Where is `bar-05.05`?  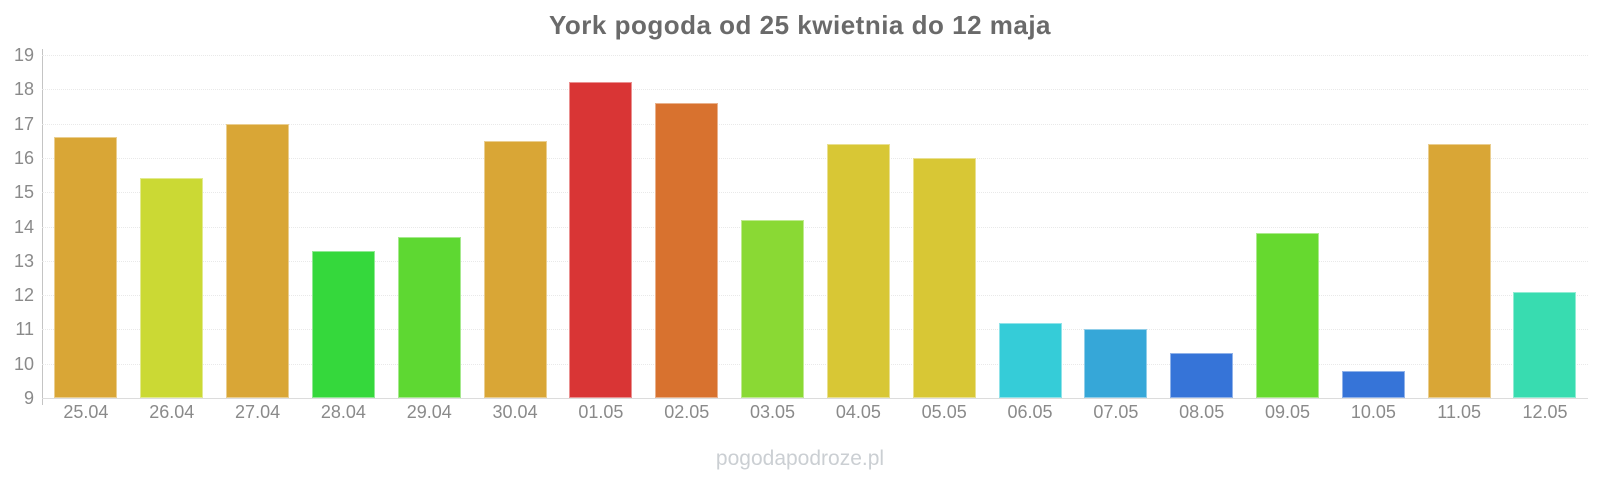
bar-05.05 is located at coordinates (944, 277).